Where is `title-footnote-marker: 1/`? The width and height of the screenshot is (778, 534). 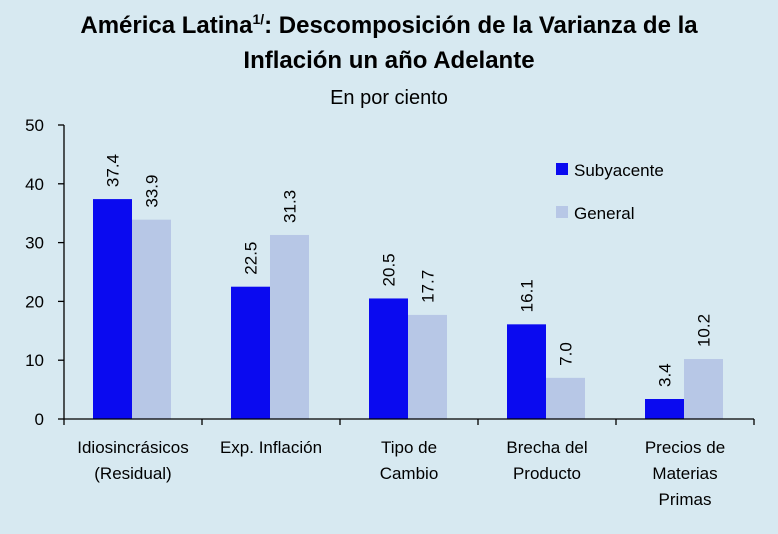
title-footnote-marker: 1/ is located at coordinates (258, 19).